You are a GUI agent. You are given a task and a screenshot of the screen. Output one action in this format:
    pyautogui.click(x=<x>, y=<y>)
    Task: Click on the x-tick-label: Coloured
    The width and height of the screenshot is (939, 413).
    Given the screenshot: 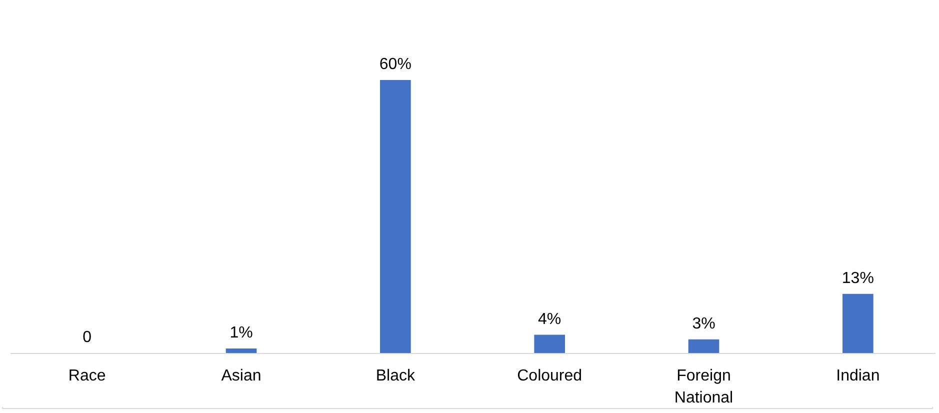 What is the action you would take?
    pyautogui.click(x=549, y=376)
    